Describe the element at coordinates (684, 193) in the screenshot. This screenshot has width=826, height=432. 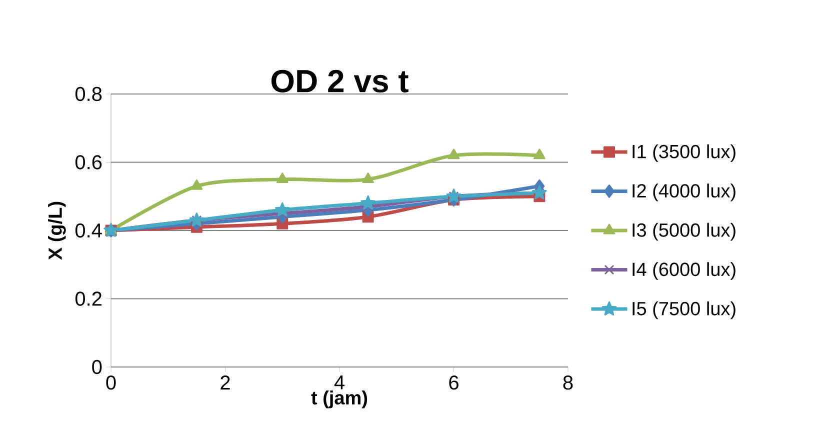
I see `legend-label: I2 (4000 lux)` at that location.